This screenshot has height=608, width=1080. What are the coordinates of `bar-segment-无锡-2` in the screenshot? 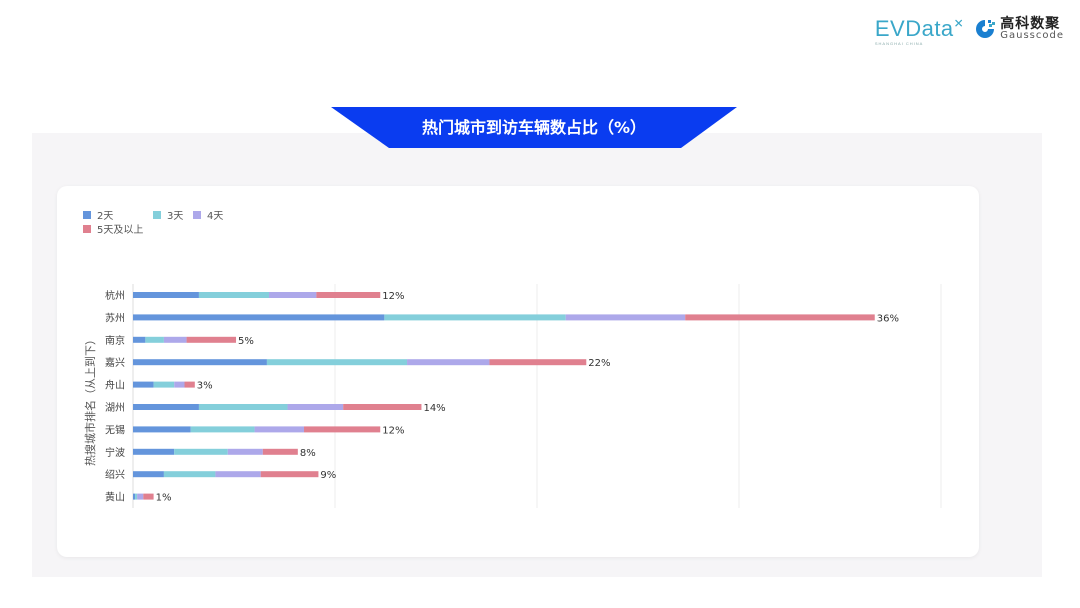 It's located at (279, 429).